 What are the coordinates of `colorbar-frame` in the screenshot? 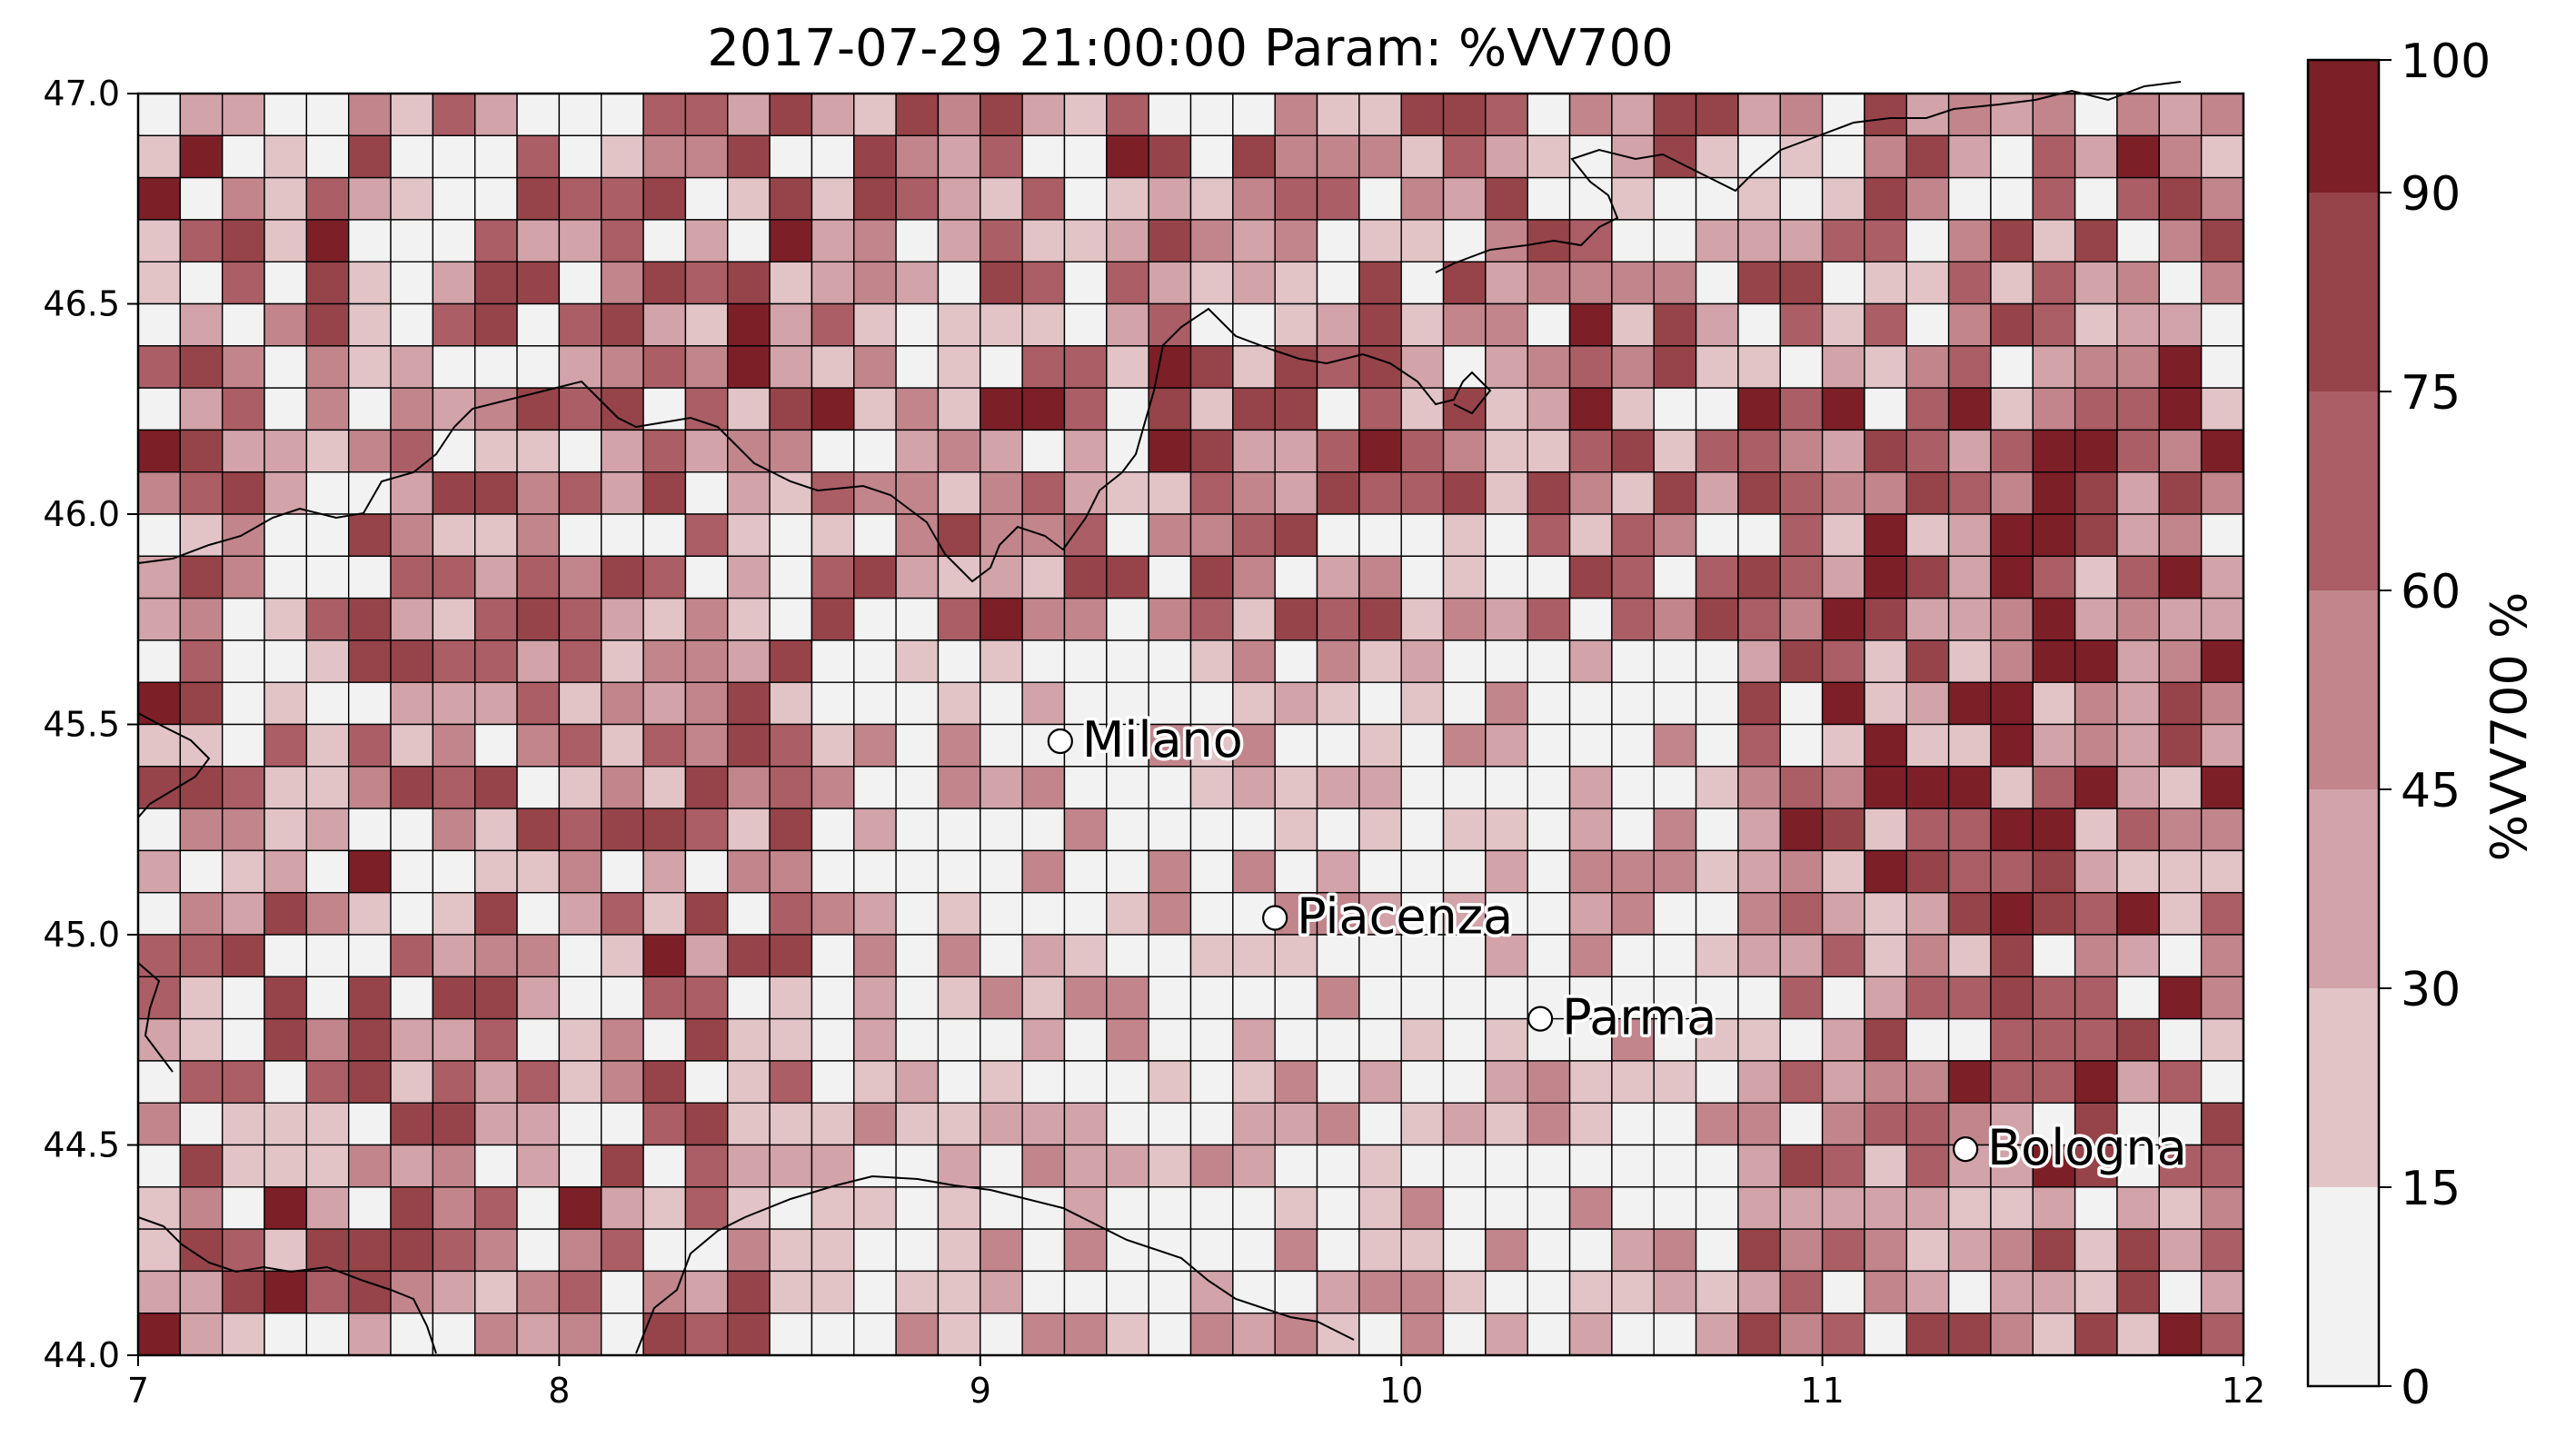 It's located at (2343, 723).